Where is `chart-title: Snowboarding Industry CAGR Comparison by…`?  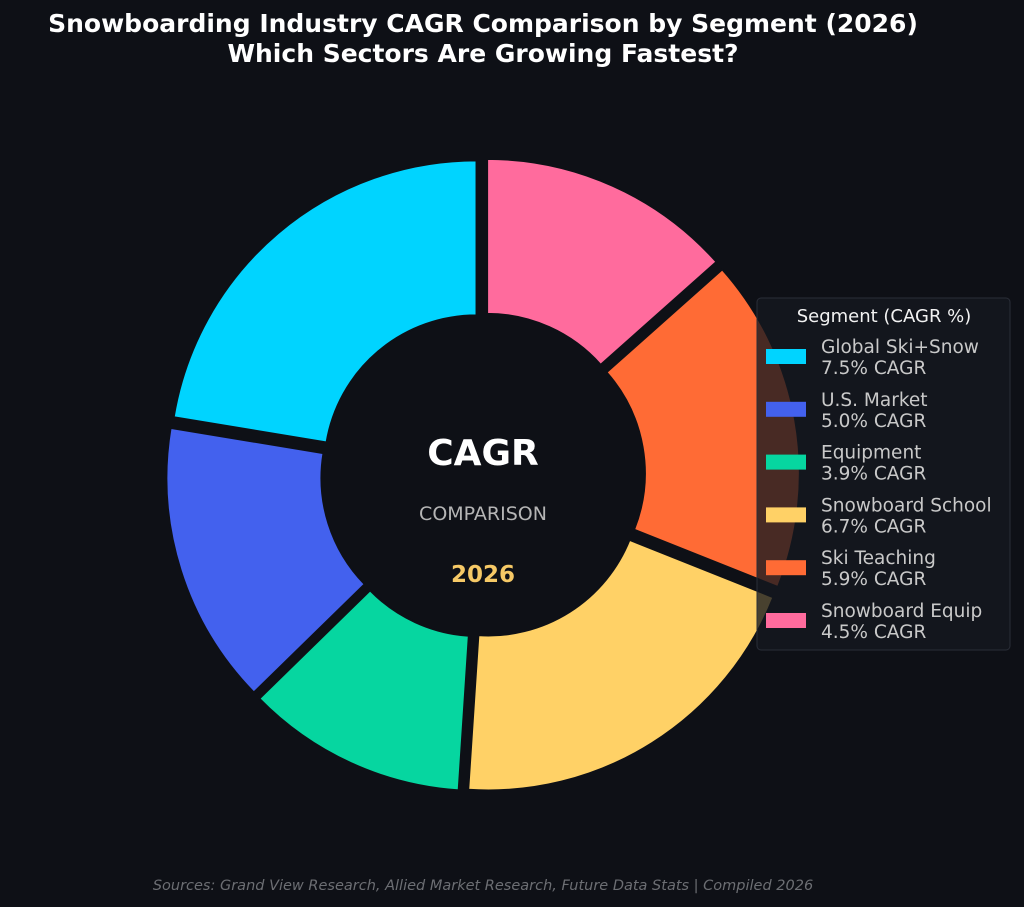 chart-title: Snowboarding Industry CAGR Comparison by… is located at coordinates (483, 23).